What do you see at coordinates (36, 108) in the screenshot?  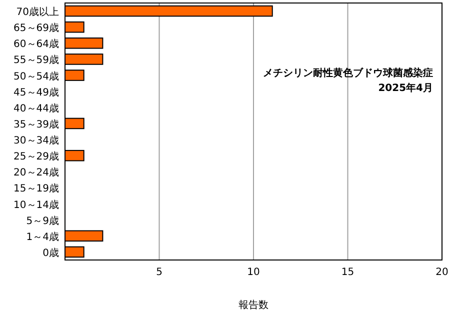 I see `y-tick-label: 40～44歳` at bounding box center [36, 108].